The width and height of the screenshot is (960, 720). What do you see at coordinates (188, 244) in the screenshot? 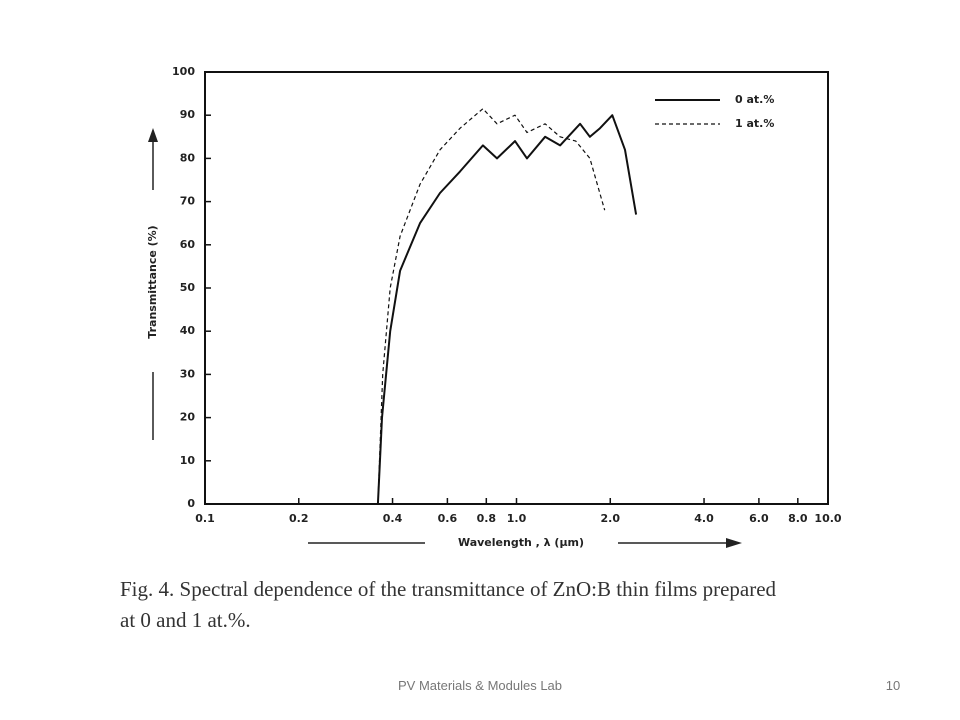
I see `y-tick-label: 60` at bounding box center [188, 244].